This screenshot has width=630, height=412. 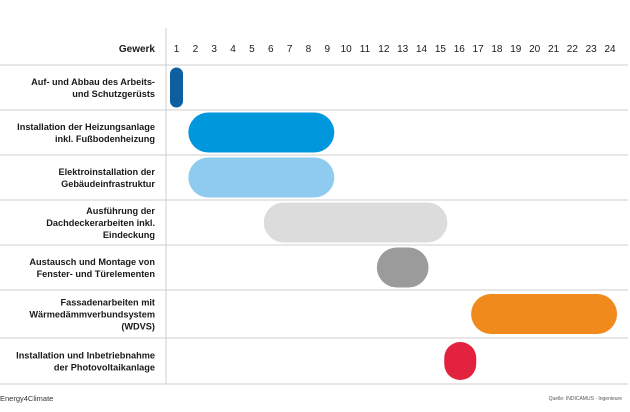 I want to click on x-tick-label: 11, so click(x=365, y=49).